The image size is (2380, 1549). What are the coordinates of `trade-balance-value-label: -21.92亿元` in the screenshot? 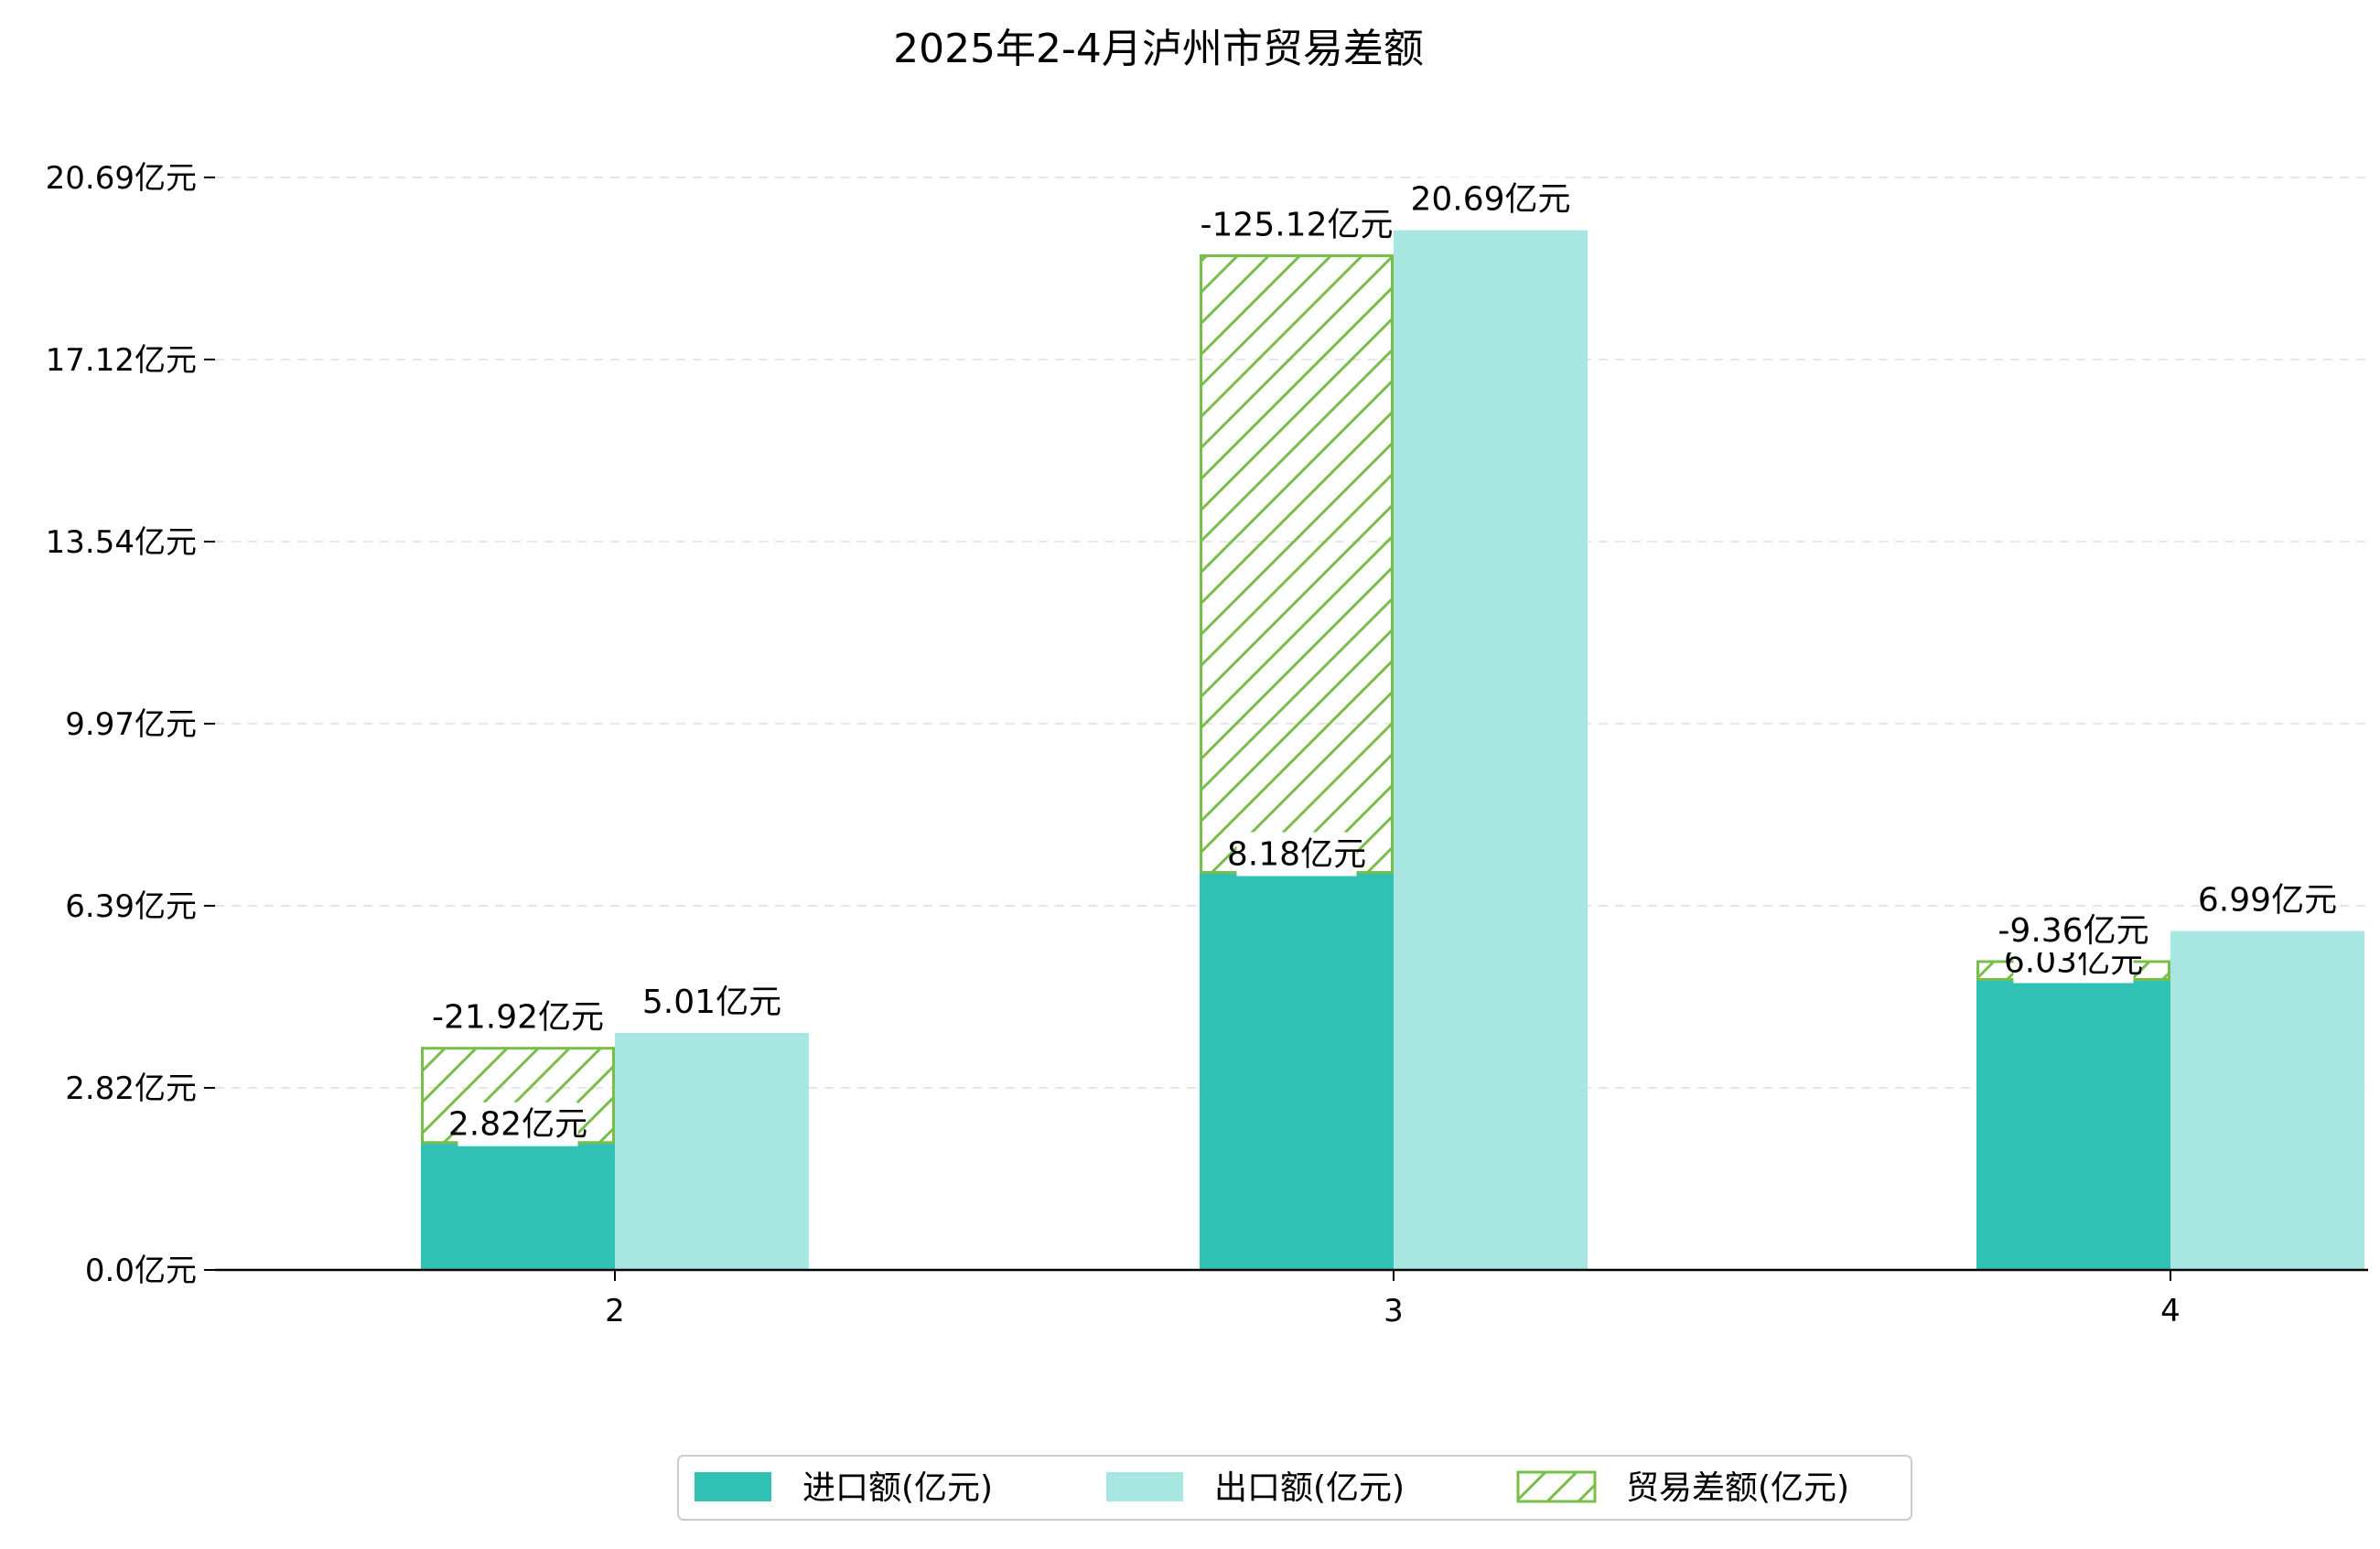 It's located at (518, 1018).